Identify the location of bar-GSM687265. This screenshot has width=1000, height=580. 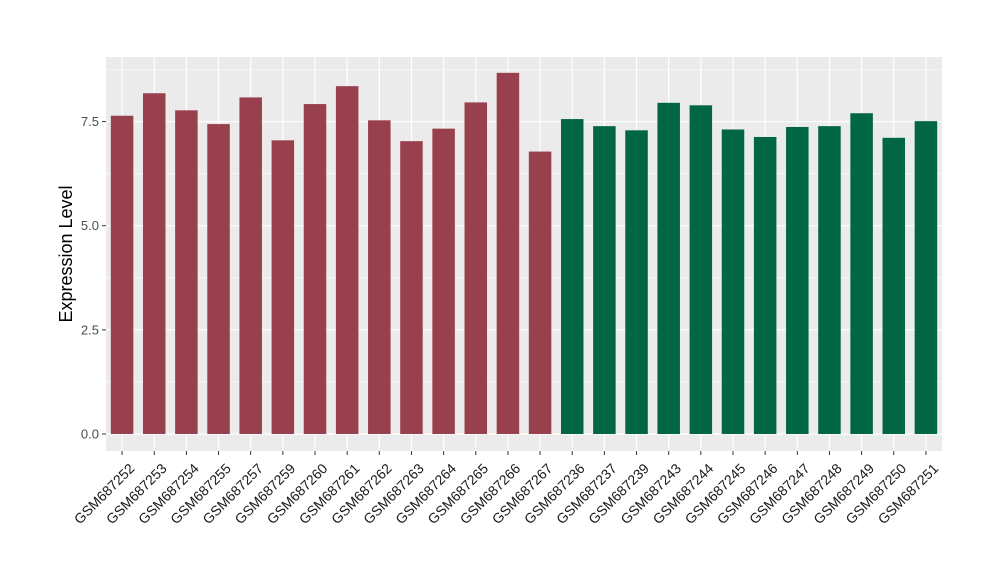
(476, 268).